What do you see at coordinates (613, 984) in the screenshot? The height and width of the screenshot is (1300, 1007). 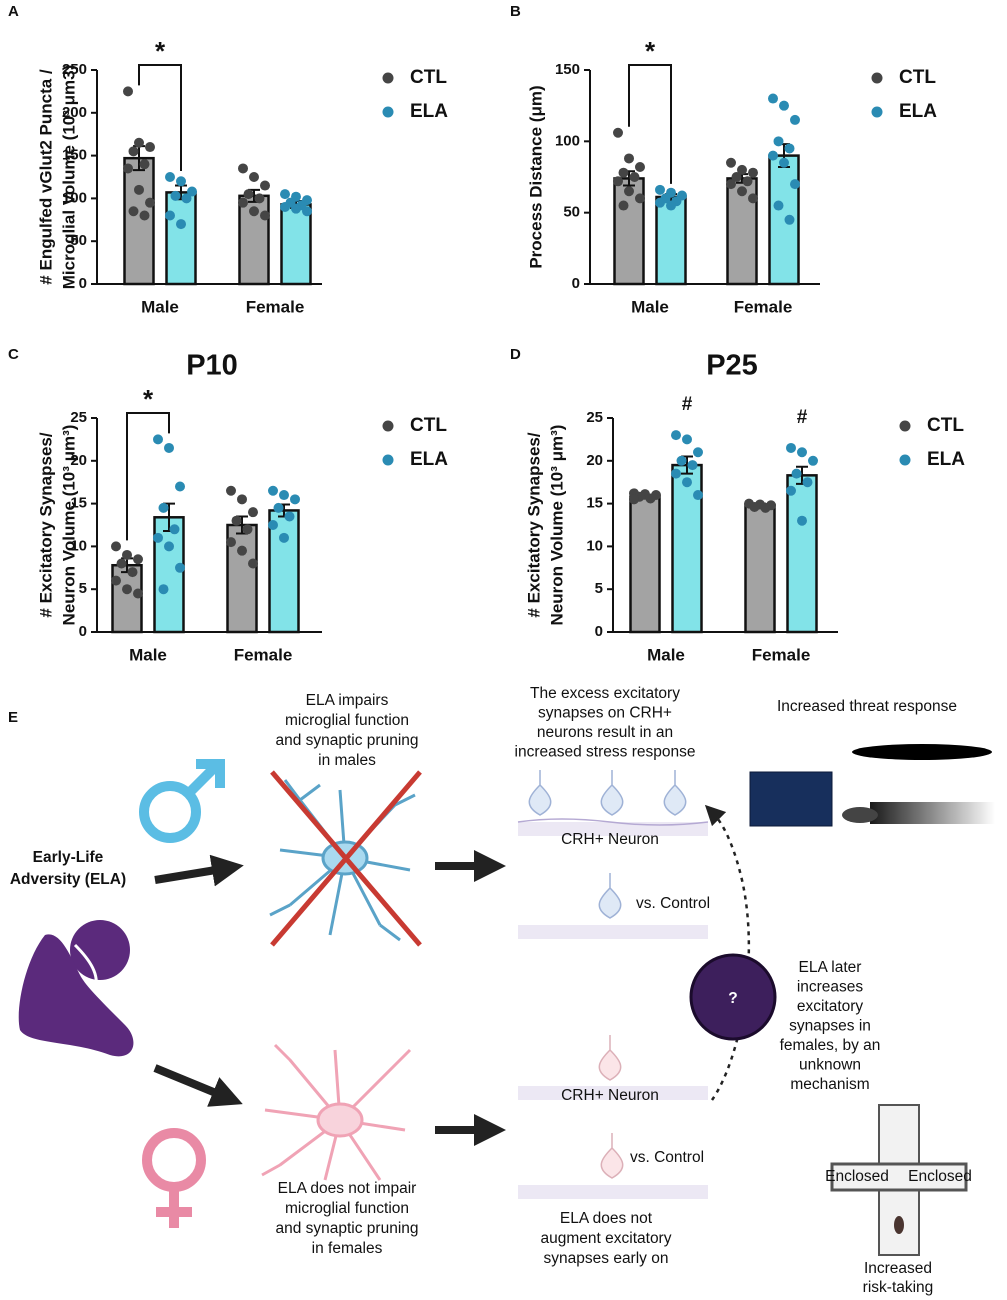 I see `neuron-panel` at bounding box center [613, 984].